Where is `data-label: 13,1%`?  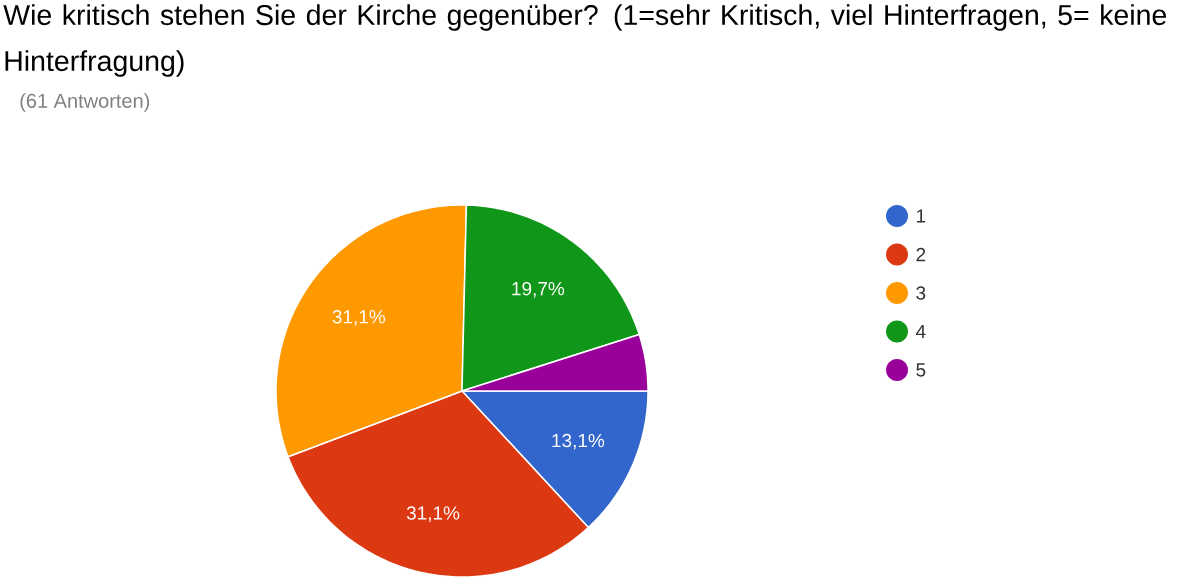 data-label: 13,1% is located at coordinates (578, 441).